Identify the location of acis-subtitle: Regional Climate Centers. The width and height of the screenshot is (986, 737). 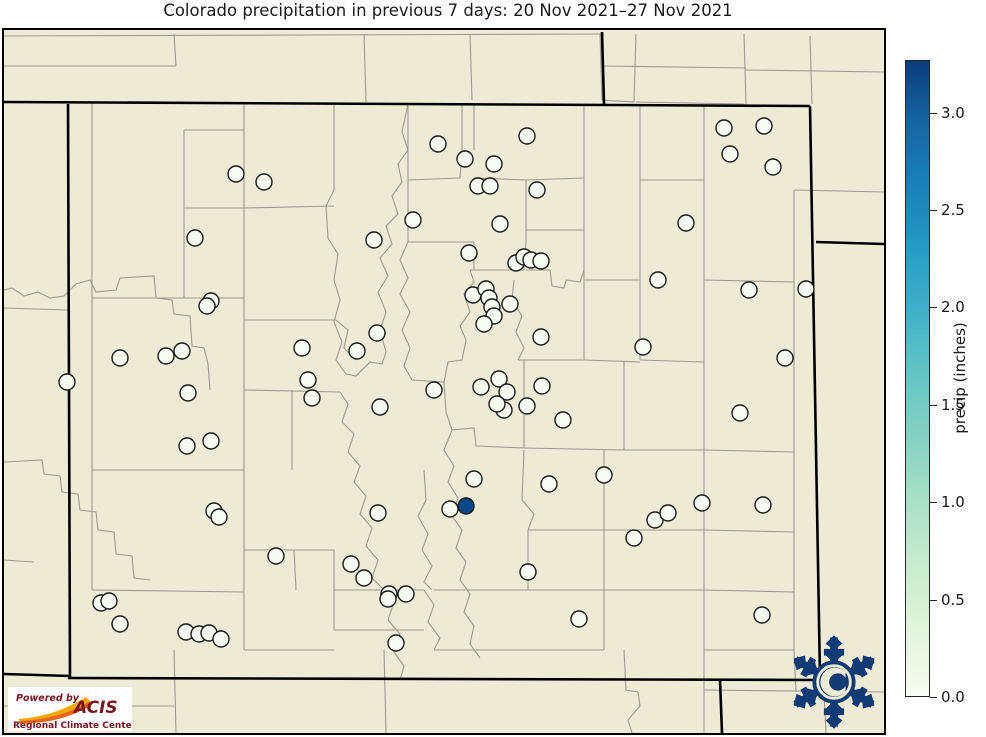
(72, 726).